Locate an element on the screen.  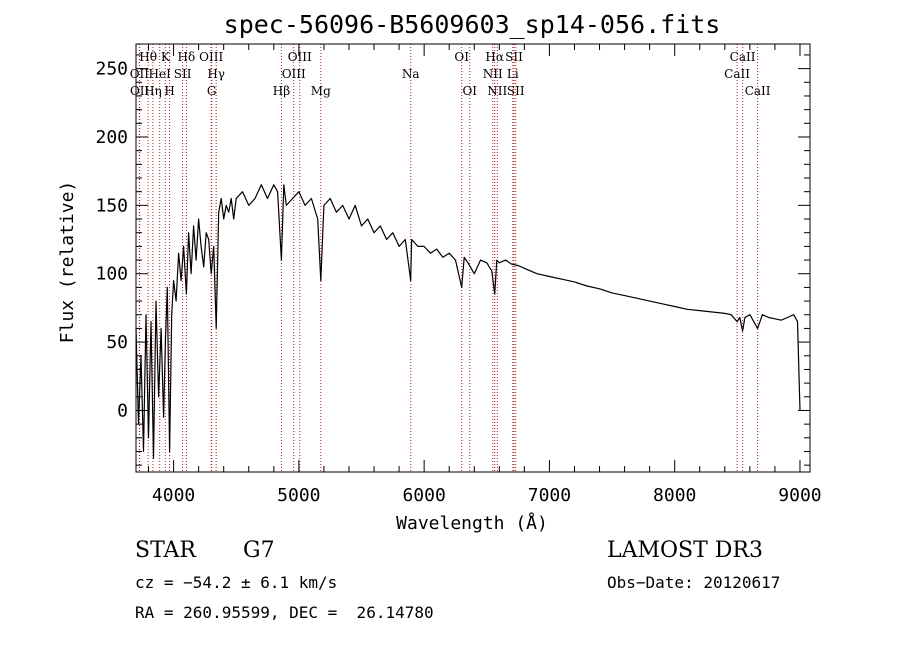
y-axis-label: Flux (relative) is located at coordinates (67, 262).